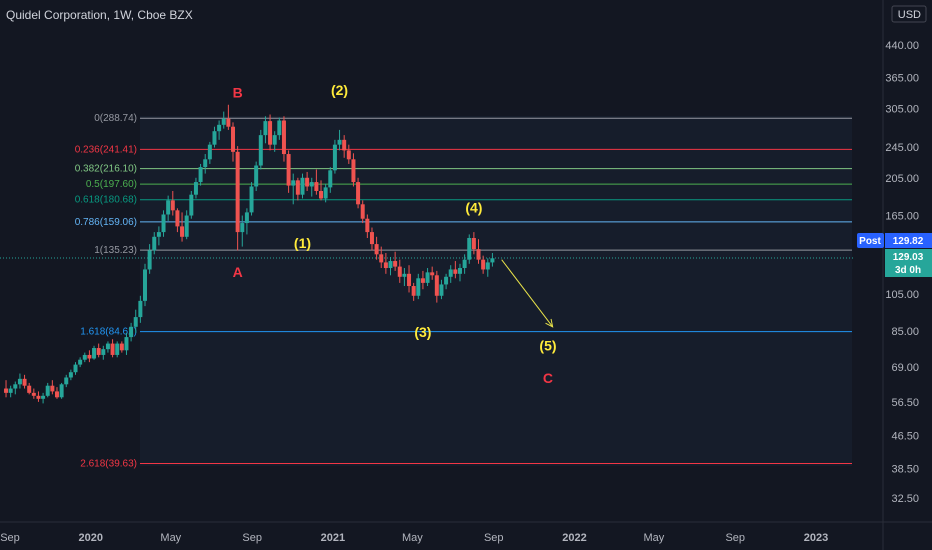  I want to click on last-price-box, so click(908, 263).